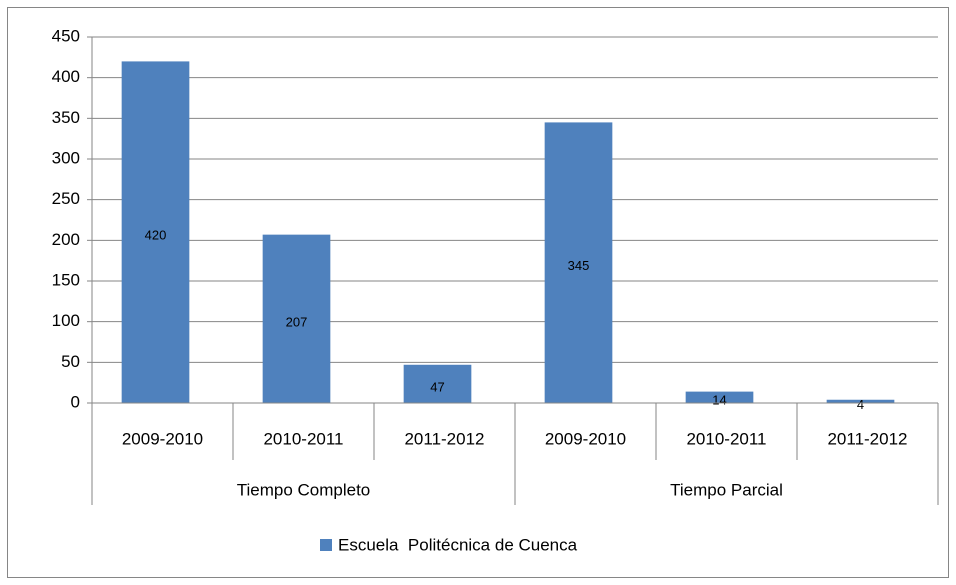 The width and height of the screenshot is (956, 585). What do you see at coordinates (719, 400) in the screenshot?
I see `data-label: 14` at bounding box center [719, 400].